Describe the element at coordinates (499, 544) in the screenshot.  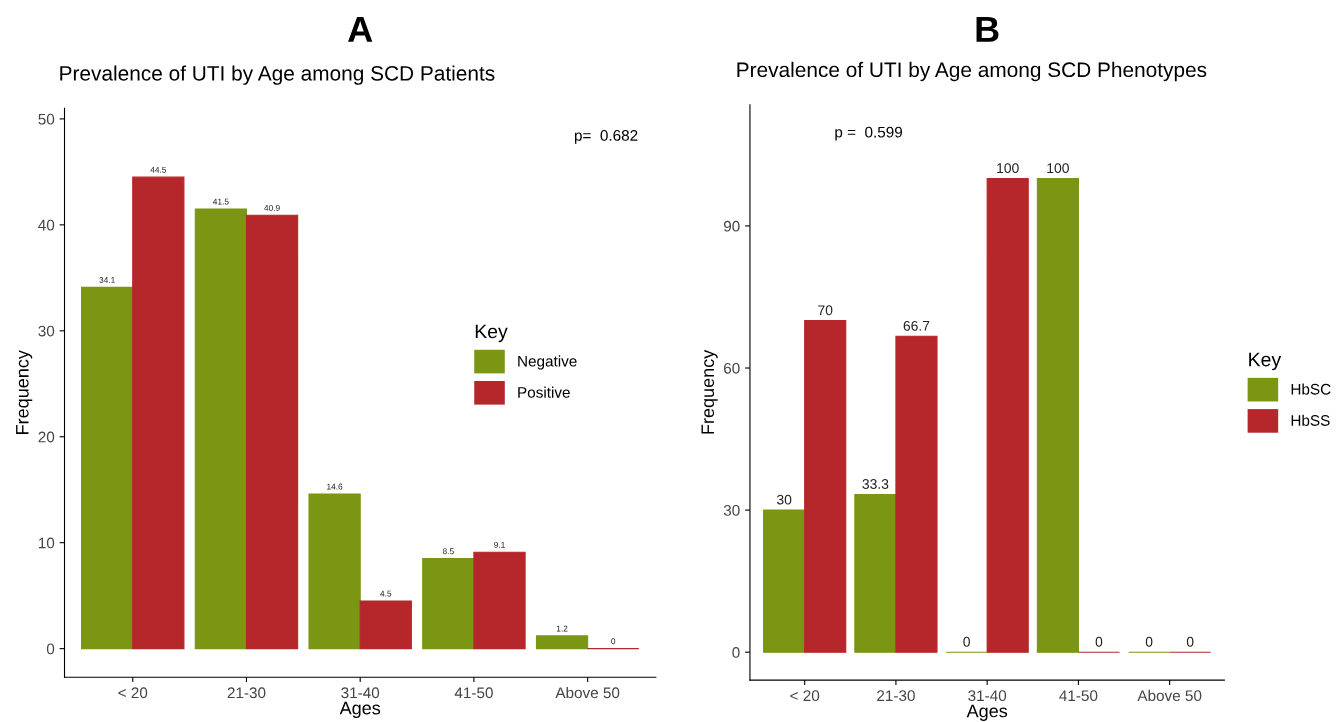
I see `data-label: 9.1` at that location.